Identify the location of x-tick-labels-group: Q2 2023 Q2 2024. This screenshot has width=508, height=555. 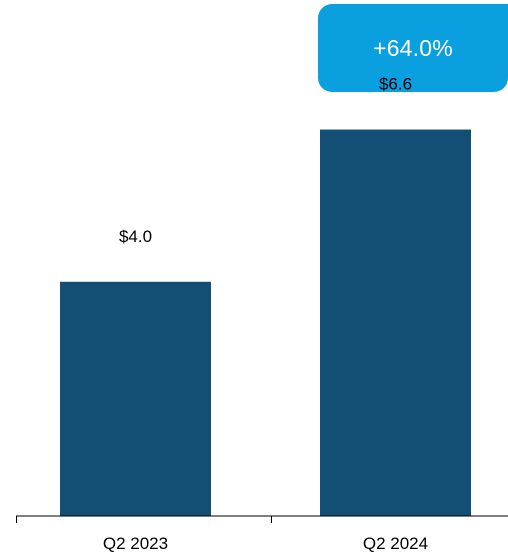
(265, 543).